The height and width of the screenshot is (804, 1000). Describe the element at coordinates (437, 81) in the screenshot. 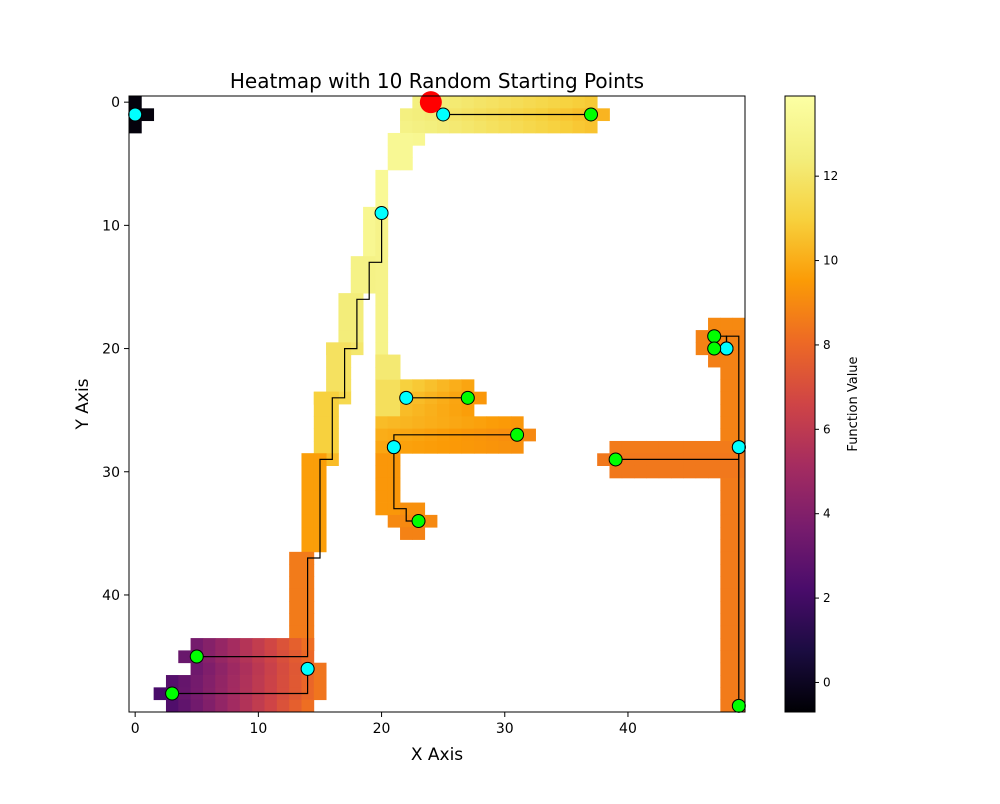

I see `chart-title: Heatmap with 10 Random Starting Points` at that location.